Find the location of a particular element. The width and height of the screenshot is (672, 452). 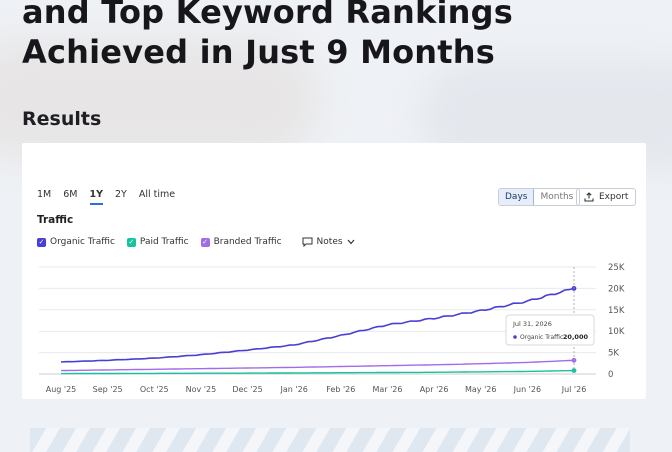

range-all-time: All time is located at coordinates (157, 194).